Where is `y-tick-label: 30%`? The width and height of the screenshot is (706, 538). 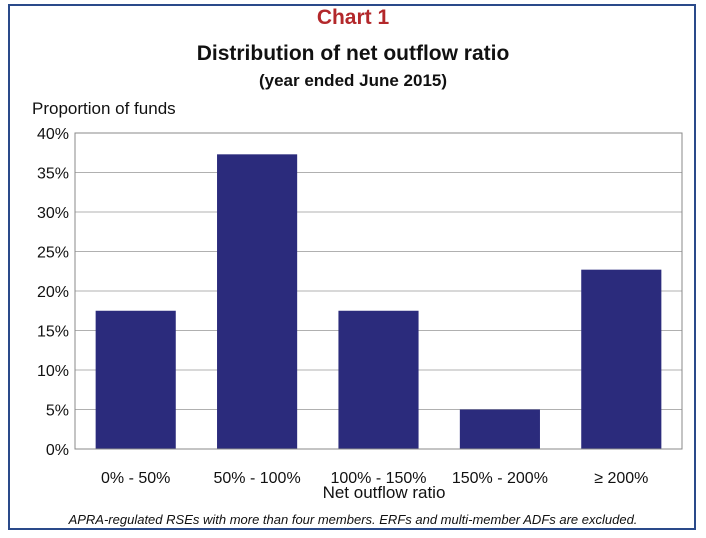
y-tick-label: 30% is located at coordinates (53, 213).